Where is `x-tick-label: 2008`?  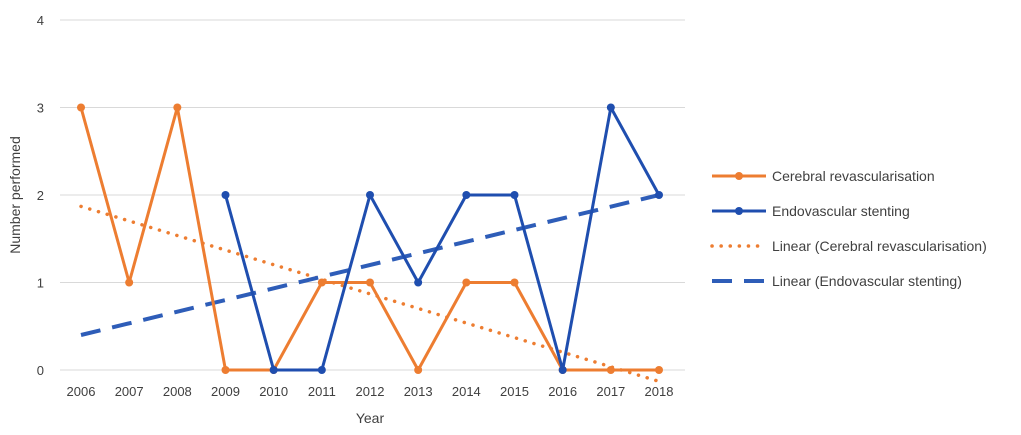 x-tick-label: 2008 is located at coordinates (177, 391).